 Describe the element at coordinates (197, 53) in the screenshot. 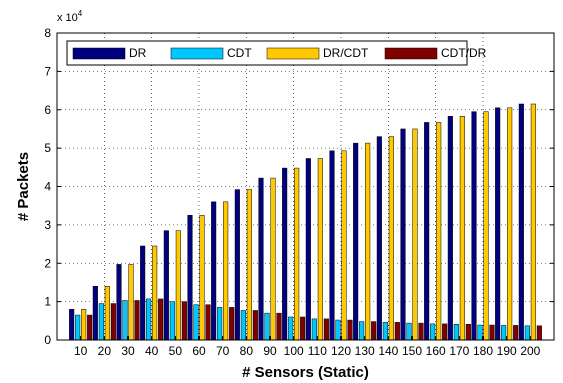

I see `legend-swatch-cdt` at that location.